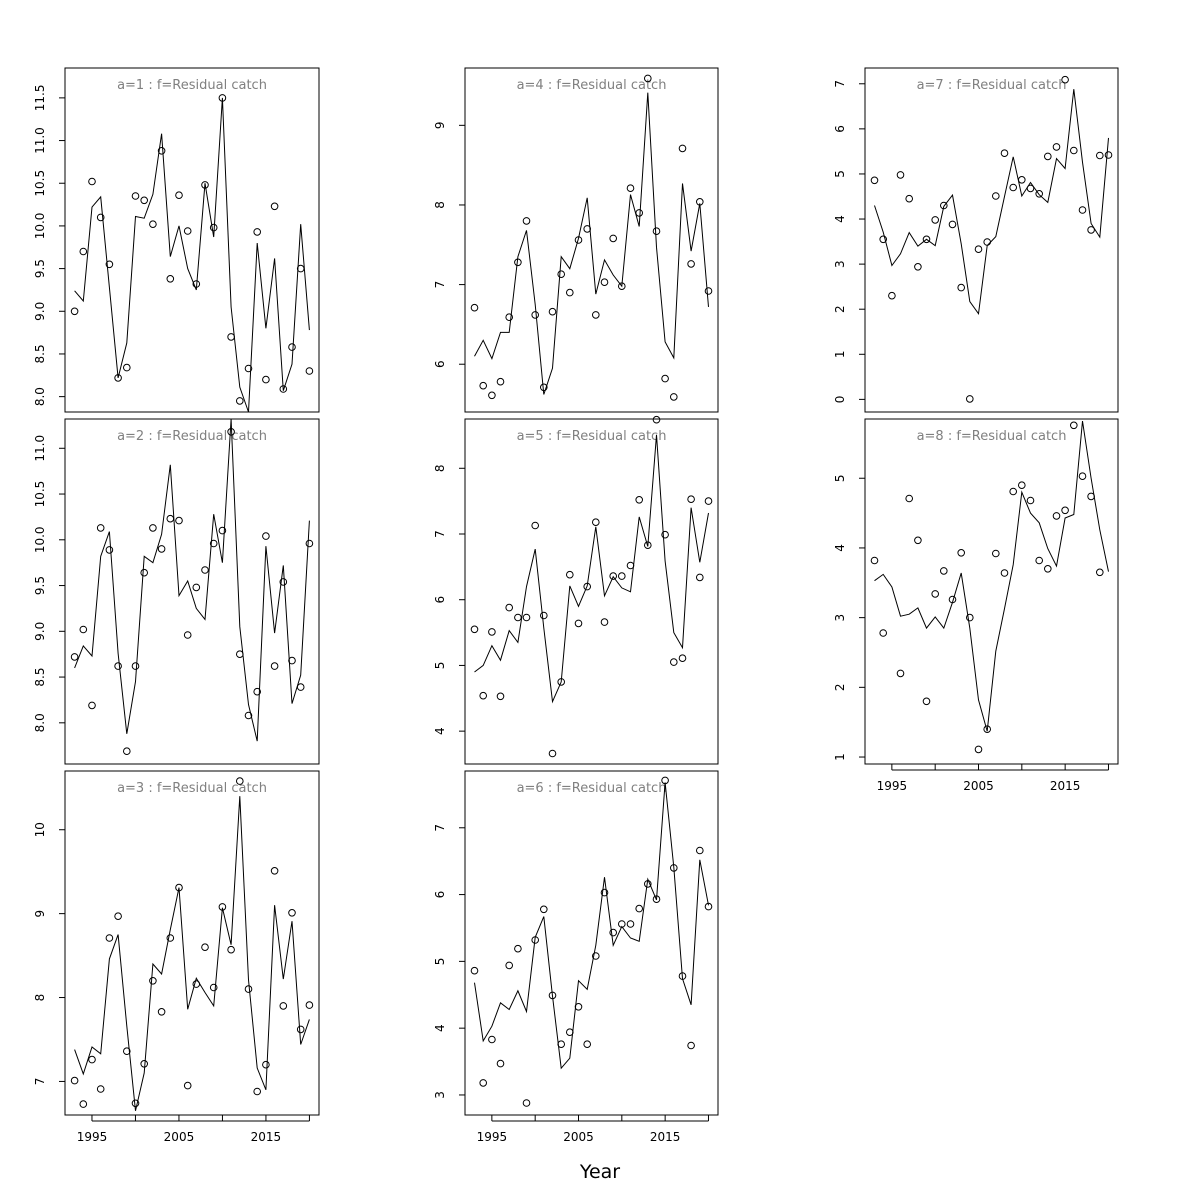 The height and width of the screenshot is (1200, 1200). Describe the element at coordinates (440, 364) in the screenshot. I see `panel-4-ytick-label: 6` at that location.